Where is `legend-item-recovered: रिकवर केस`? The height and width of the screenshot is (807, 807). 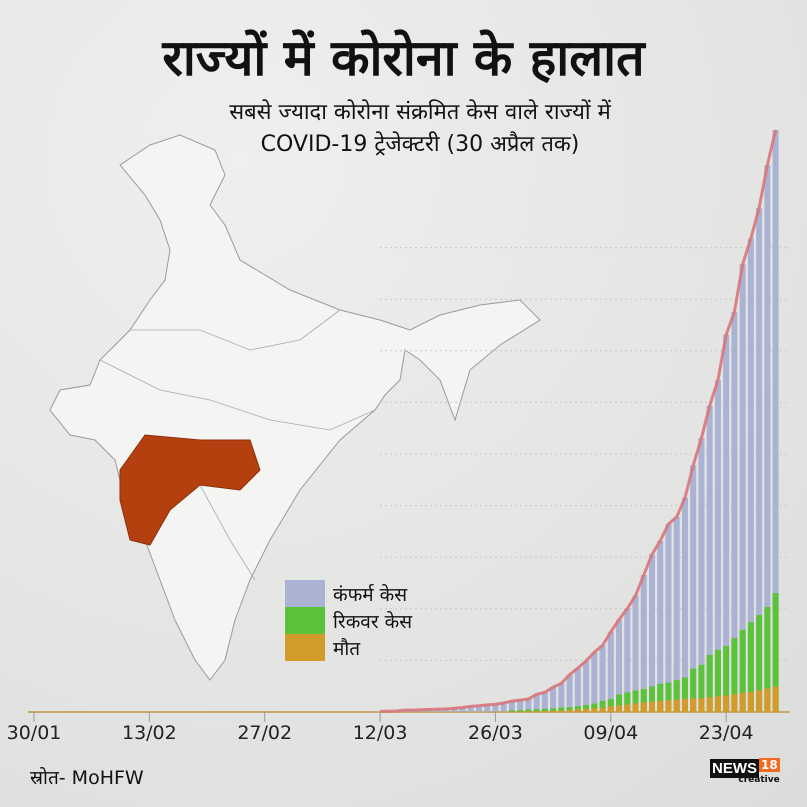 legend-item-recovered: रिकवर केस is located at coordinates (348, 620).